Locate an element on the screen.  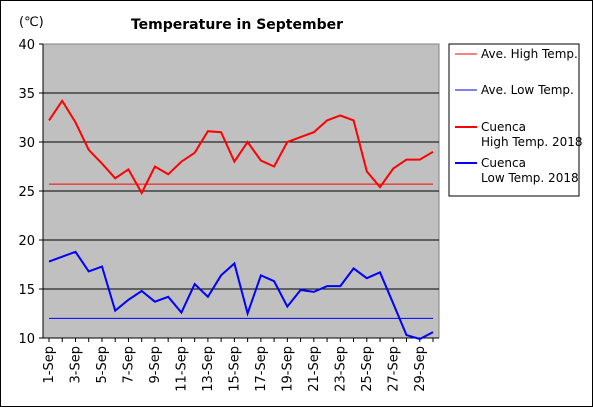
y-tick-label: 15 is located at coordinates (26, 290).